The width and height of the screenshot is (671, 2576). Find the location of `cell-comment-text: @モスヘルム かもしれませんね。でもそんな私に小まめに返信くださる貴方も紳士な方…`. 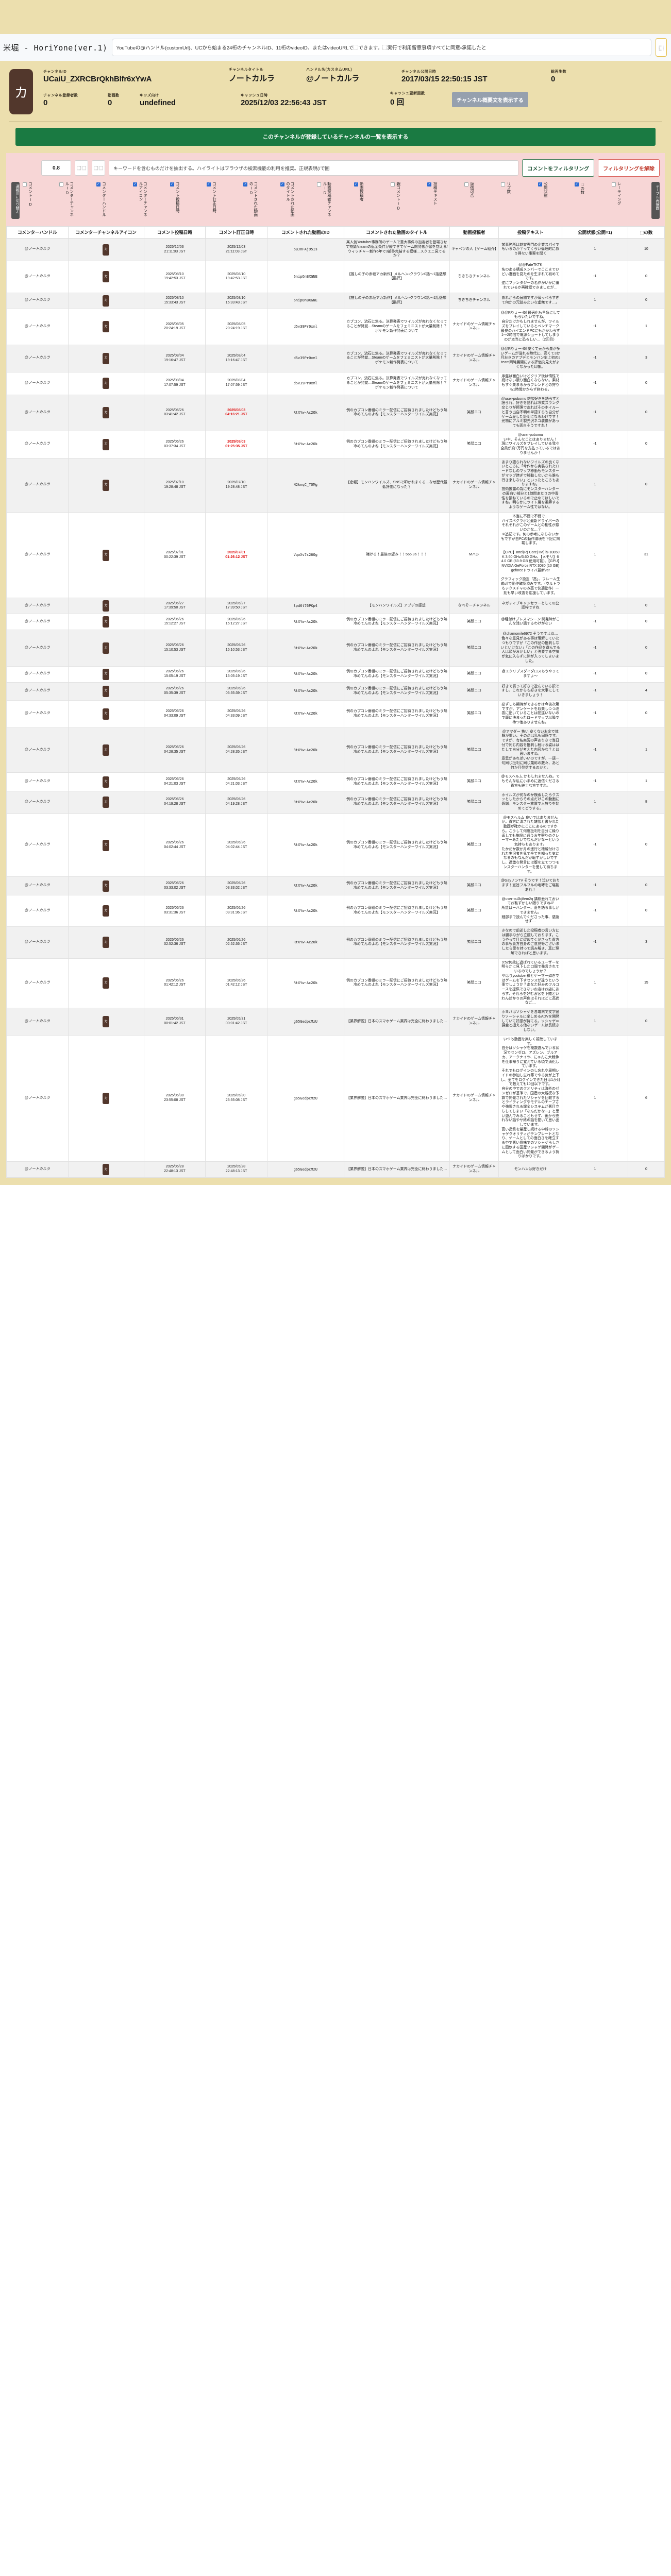

cell-comment-text: @モスヘルム かもしれませんね。でもそんな私に小まめに返信くださる貴方も紳士な方… is located at coordinates (530, 781).